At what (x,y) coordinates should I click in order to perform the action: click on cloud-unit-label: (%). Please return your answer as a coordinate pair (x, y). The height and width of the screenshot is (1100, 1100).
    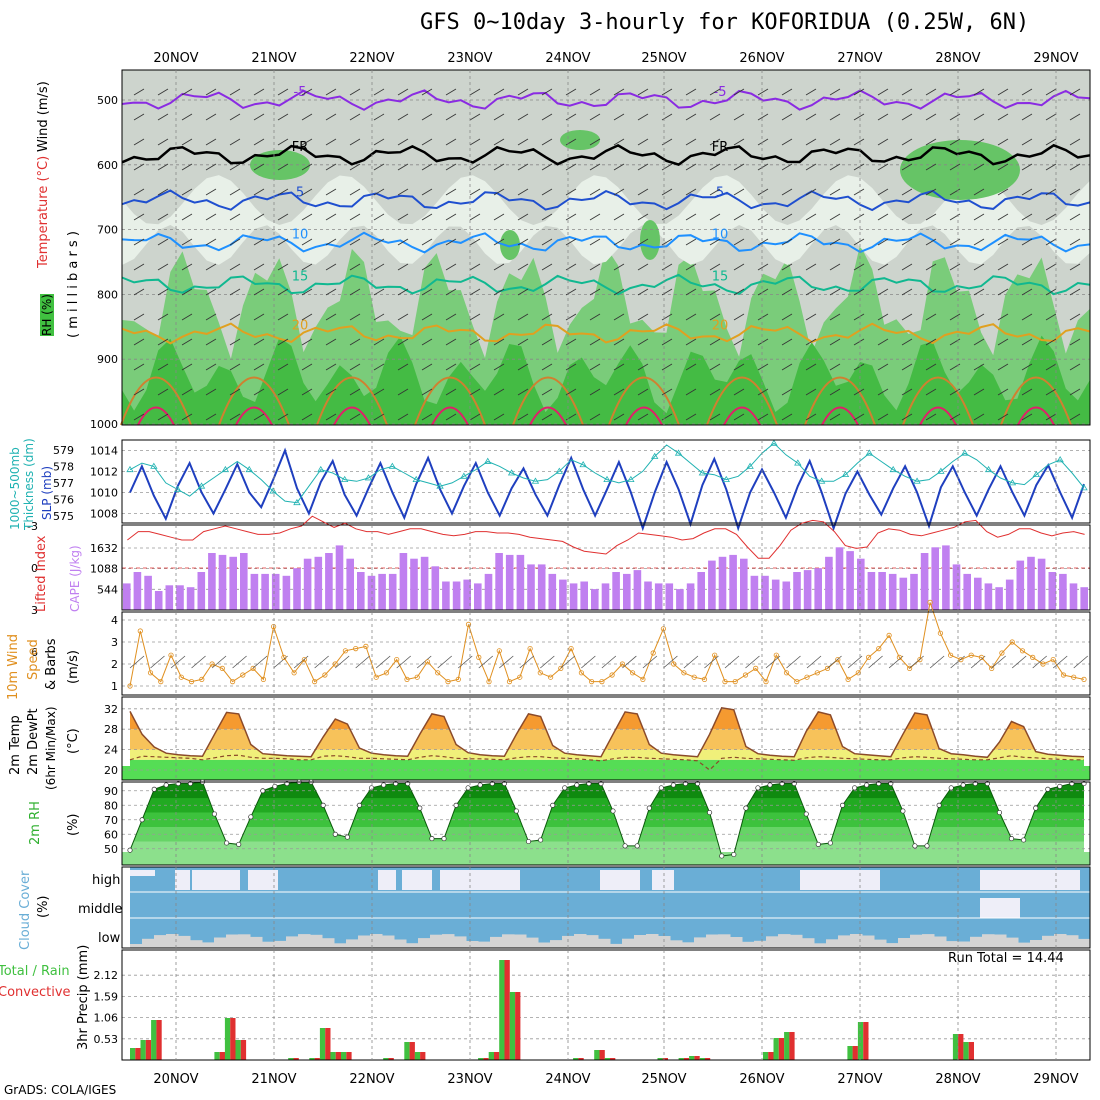
    Looking at the image, I should click on (43, 907).